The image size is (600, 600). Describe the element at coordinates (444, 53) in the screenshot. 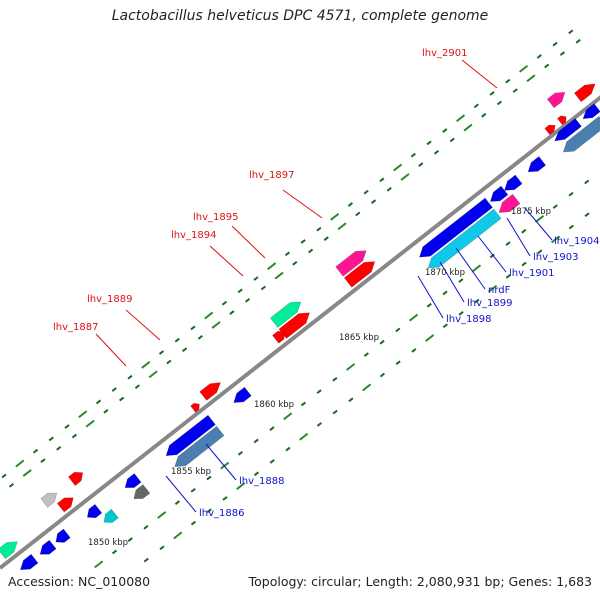

I see `gene-label: lhv_2901` at that location.